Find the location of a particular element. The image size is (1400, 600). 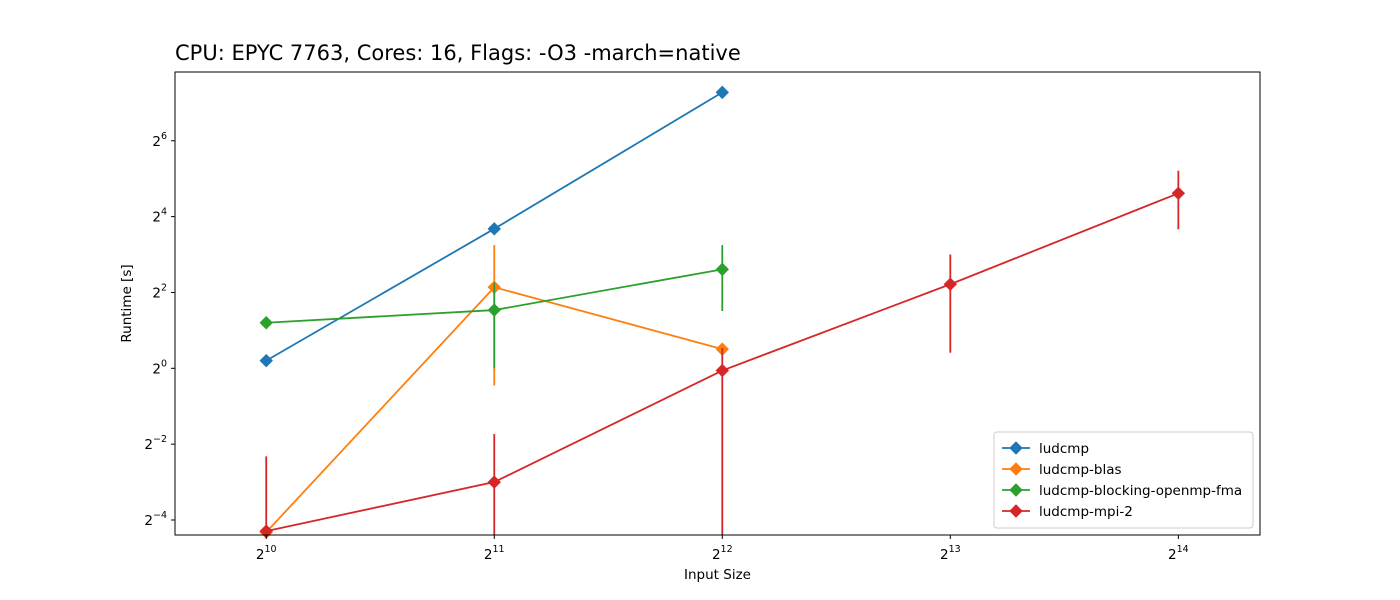

y-tick-label: 22 is located at coordinates (159, 291).